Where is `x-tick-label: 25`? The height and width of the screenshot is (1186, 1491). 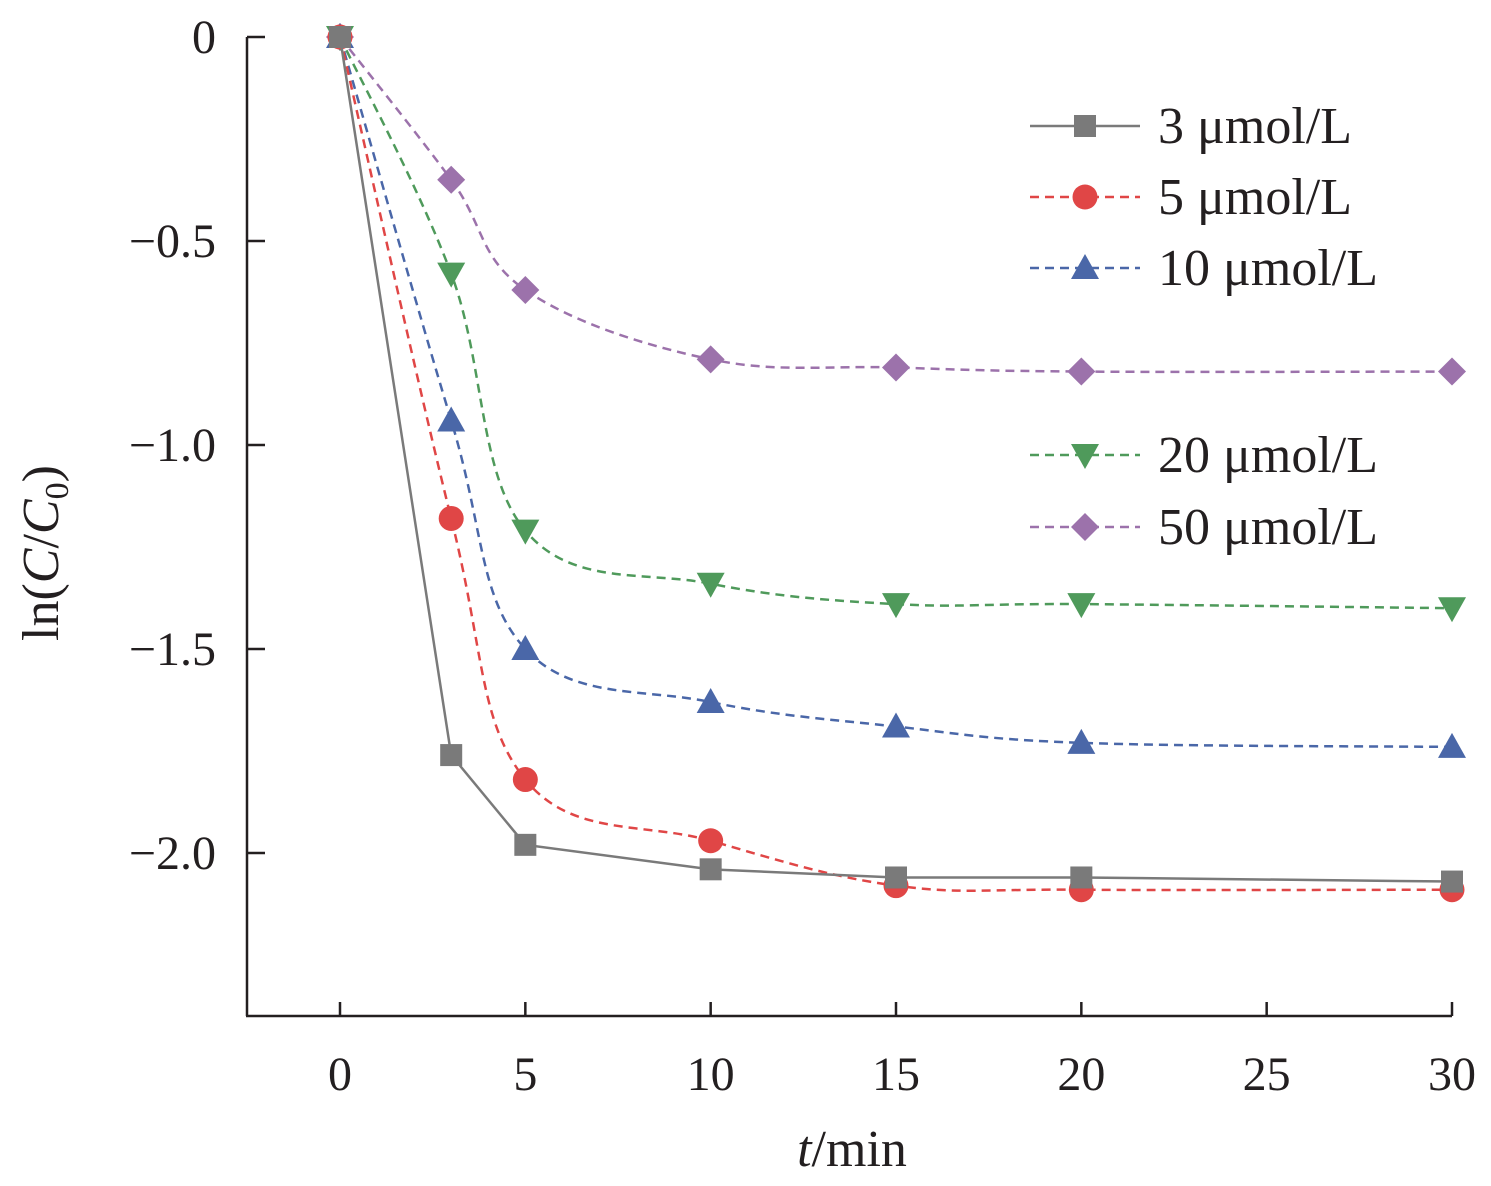 x-tick-label: 25 is located at coordinates (1267, 1074).